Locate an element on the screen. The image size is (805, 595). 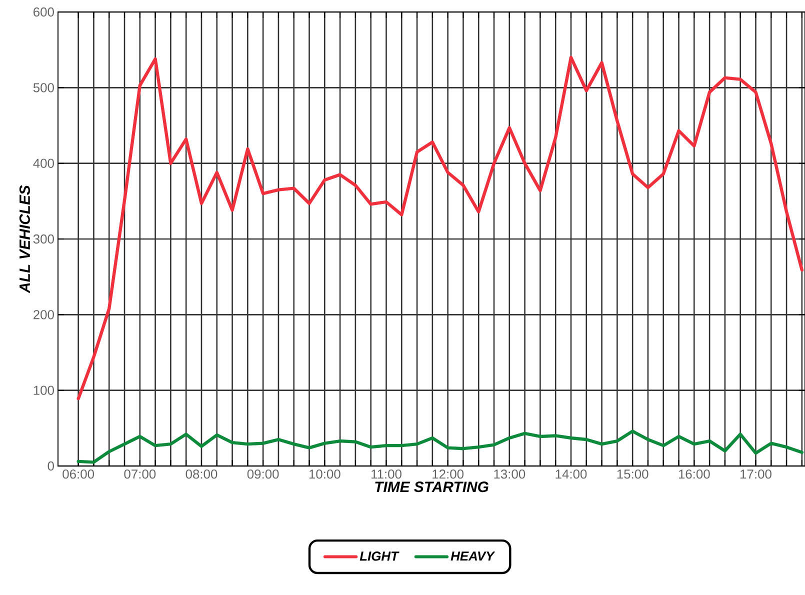
x-tick-label: 09:00 is located at coordinates (263, 474).